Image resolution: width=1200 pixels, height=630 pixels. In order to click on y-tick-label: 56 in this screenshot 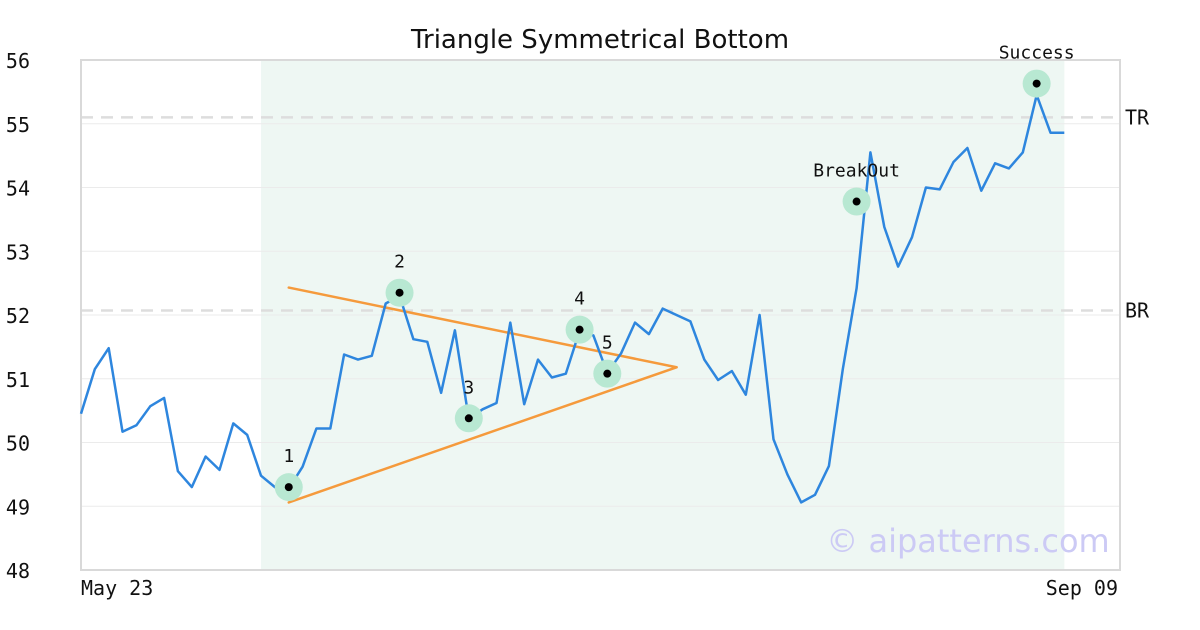, I will do `click(18, 61)`.